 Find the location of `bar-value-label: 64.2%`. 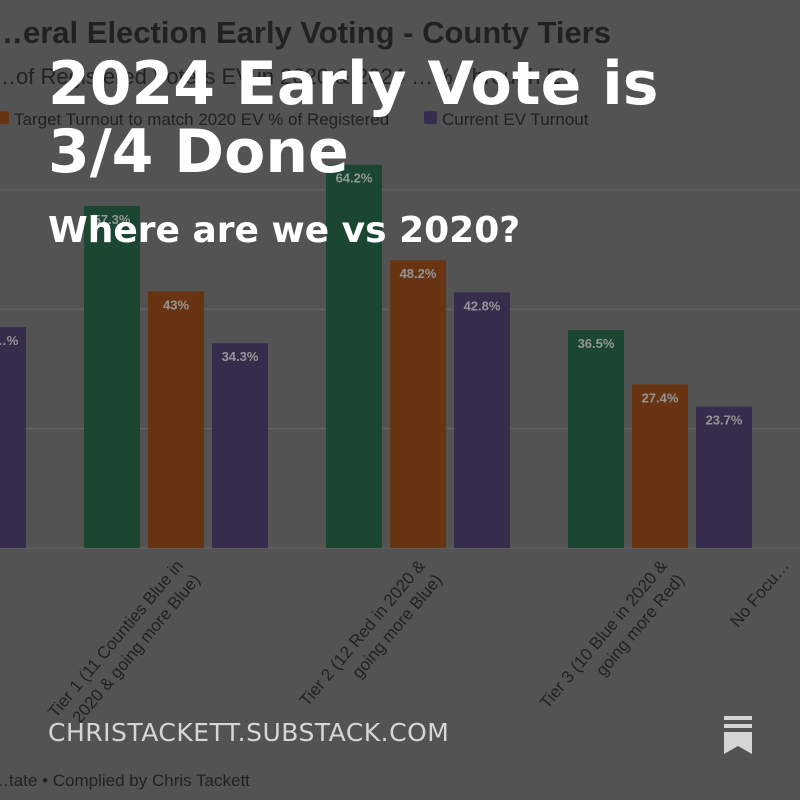

bar-value-label: 64.2% is located at coordinates (354, 178).